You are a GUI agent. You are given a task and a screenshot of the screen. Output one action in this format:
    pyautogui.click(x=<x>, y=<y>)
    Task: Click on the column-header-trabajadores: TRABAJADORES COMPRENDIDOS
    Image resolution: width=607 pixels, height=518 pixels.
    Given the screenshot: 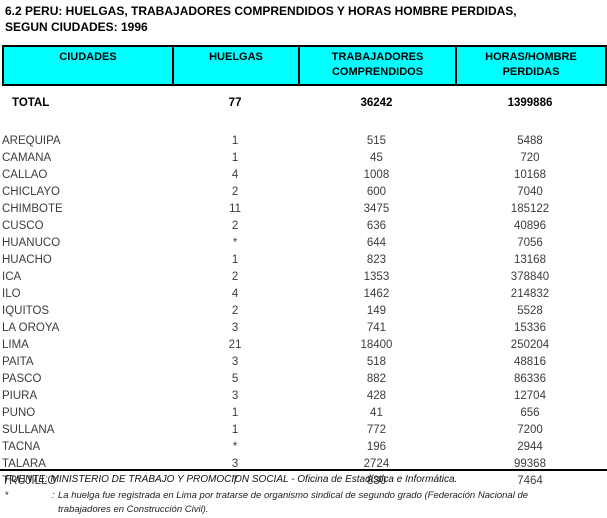 What is the action you would take?
    pyautogui.click(x=377, y=65)
    